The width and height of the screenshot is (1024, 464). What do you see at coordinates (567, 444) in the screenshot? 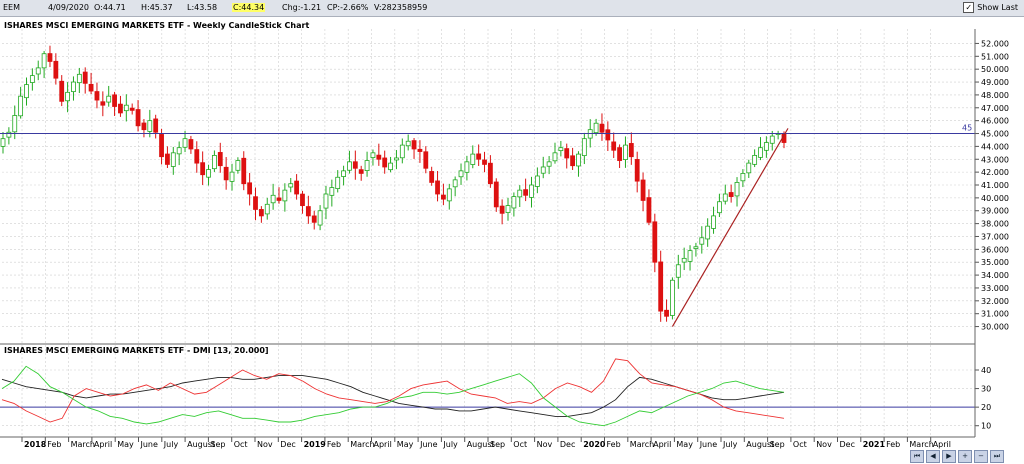
I see `time-tick-label: Dec` at bounding box center [567, 444].